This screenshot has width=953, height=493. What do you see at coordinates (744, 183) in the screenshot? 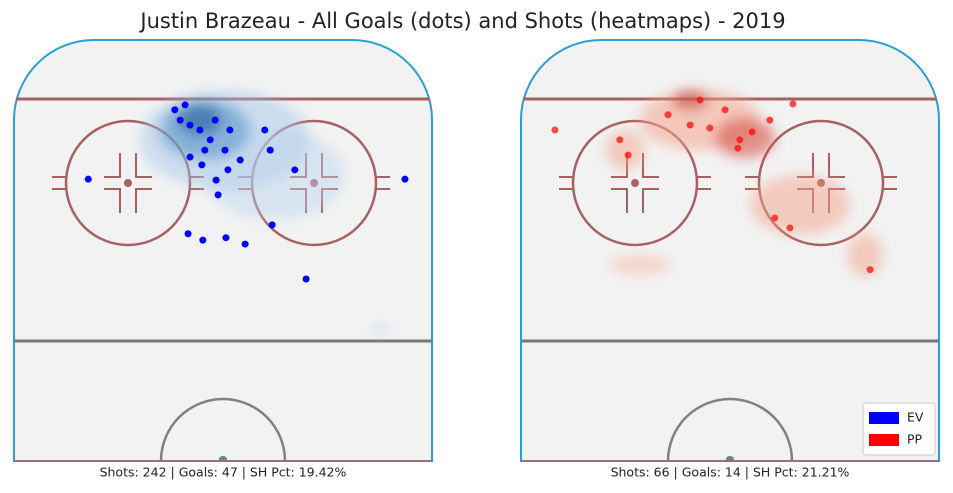
I see `heatmap-pp` at bounding box center [744, 183].